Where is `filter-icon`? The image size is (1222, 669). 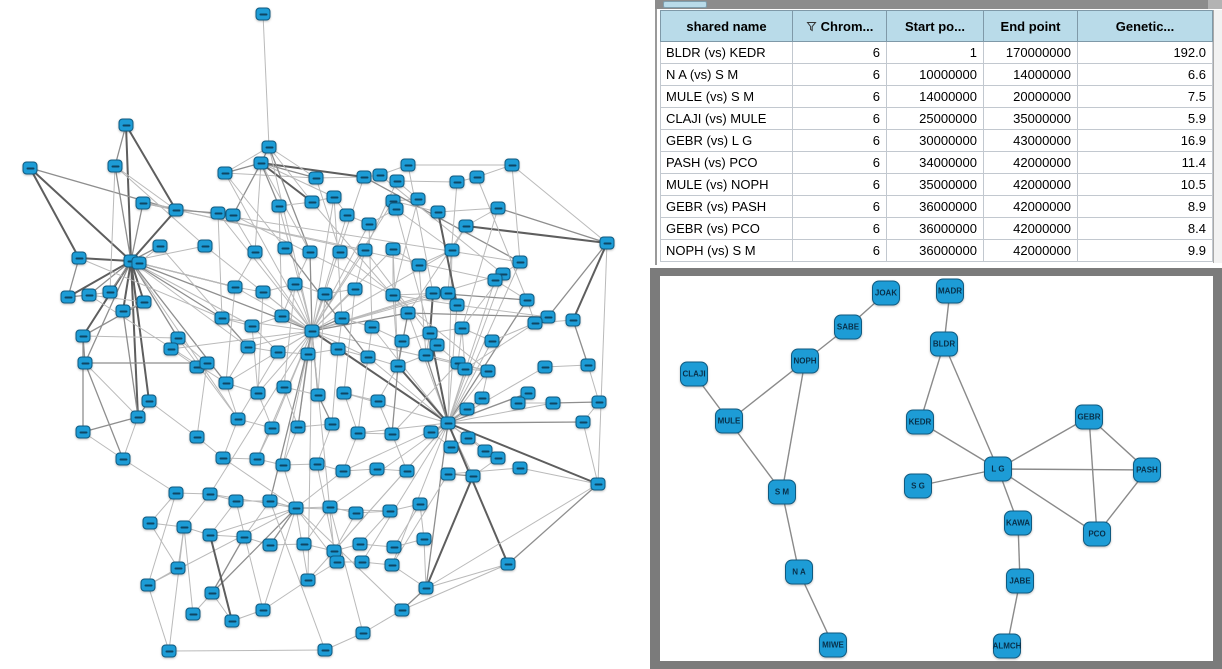
filter-icon is located at coordinates (811, 26).